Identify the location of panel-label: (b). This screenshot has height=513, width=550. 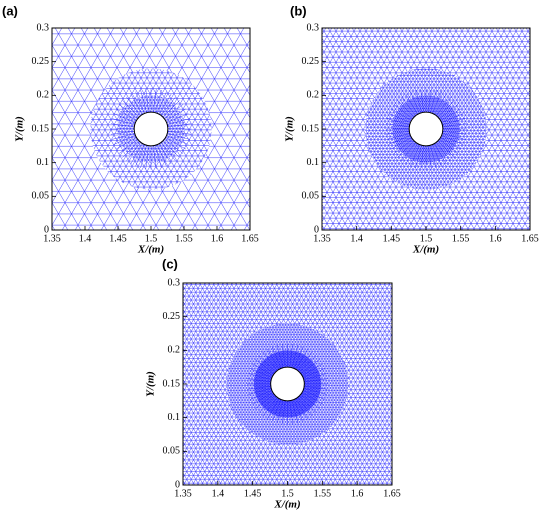
(298, 10).